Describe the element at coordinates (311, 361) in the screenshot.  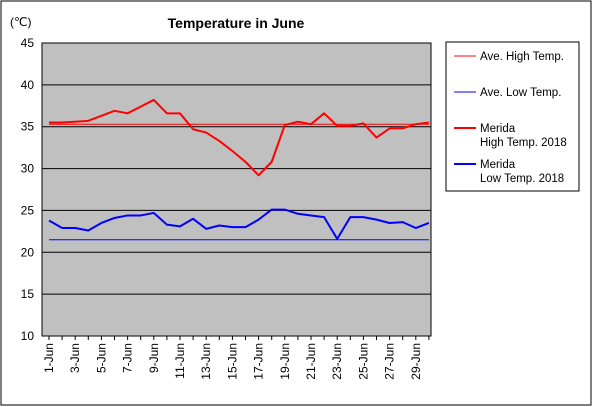
I see `x-tick-label: 21-Jun` at that location.